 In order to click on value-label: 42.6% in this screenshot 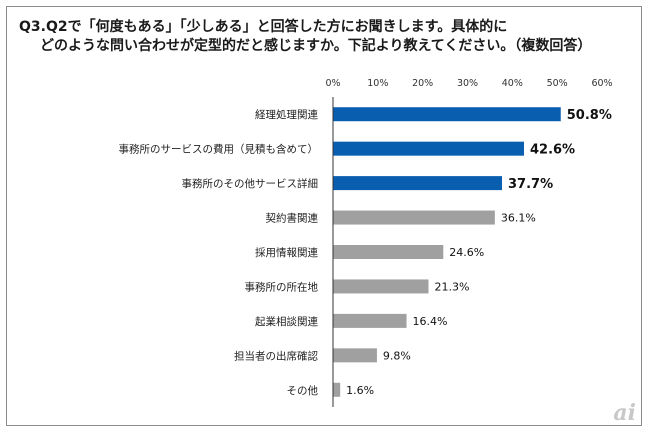, I will do `click(552, 150)`.